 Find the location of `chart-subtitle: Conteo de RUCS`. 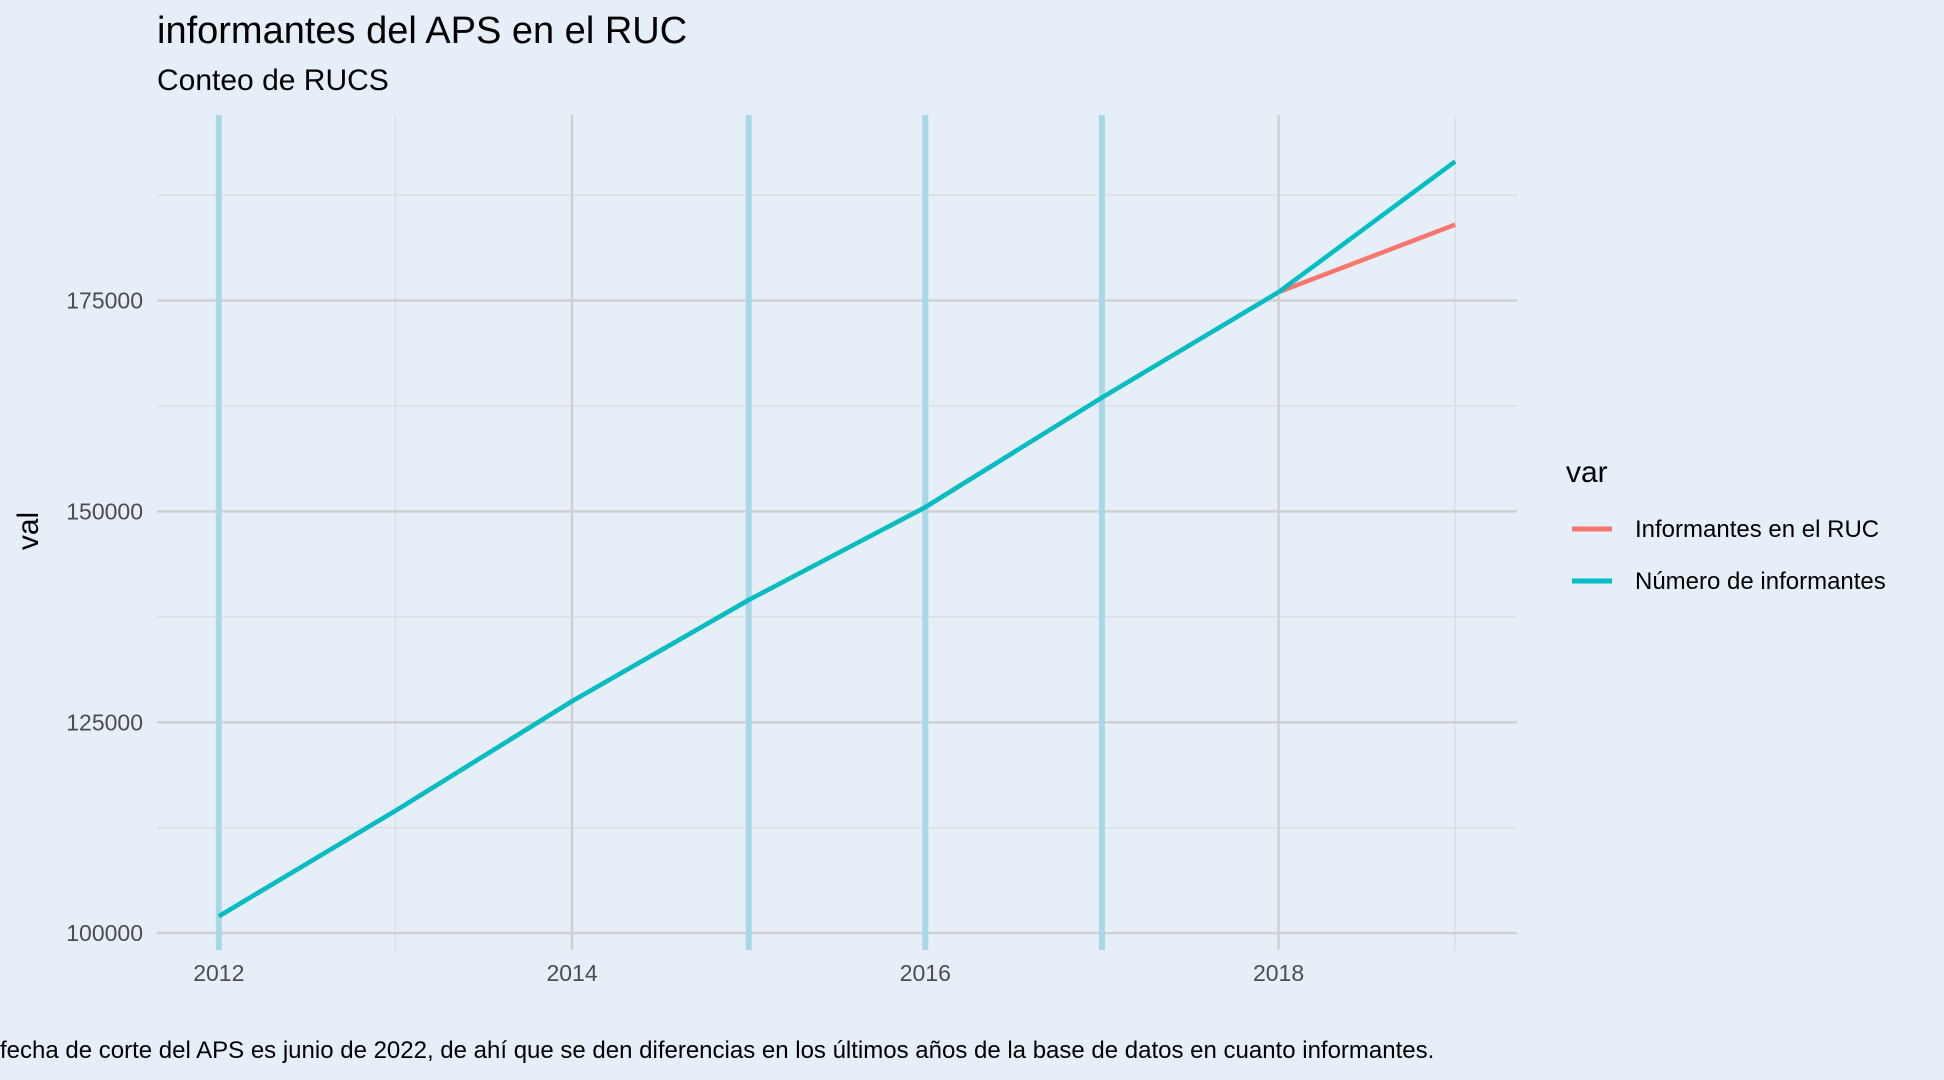

chart-subtitle: Conteo de RUCS is located at coordinates (273, 80).